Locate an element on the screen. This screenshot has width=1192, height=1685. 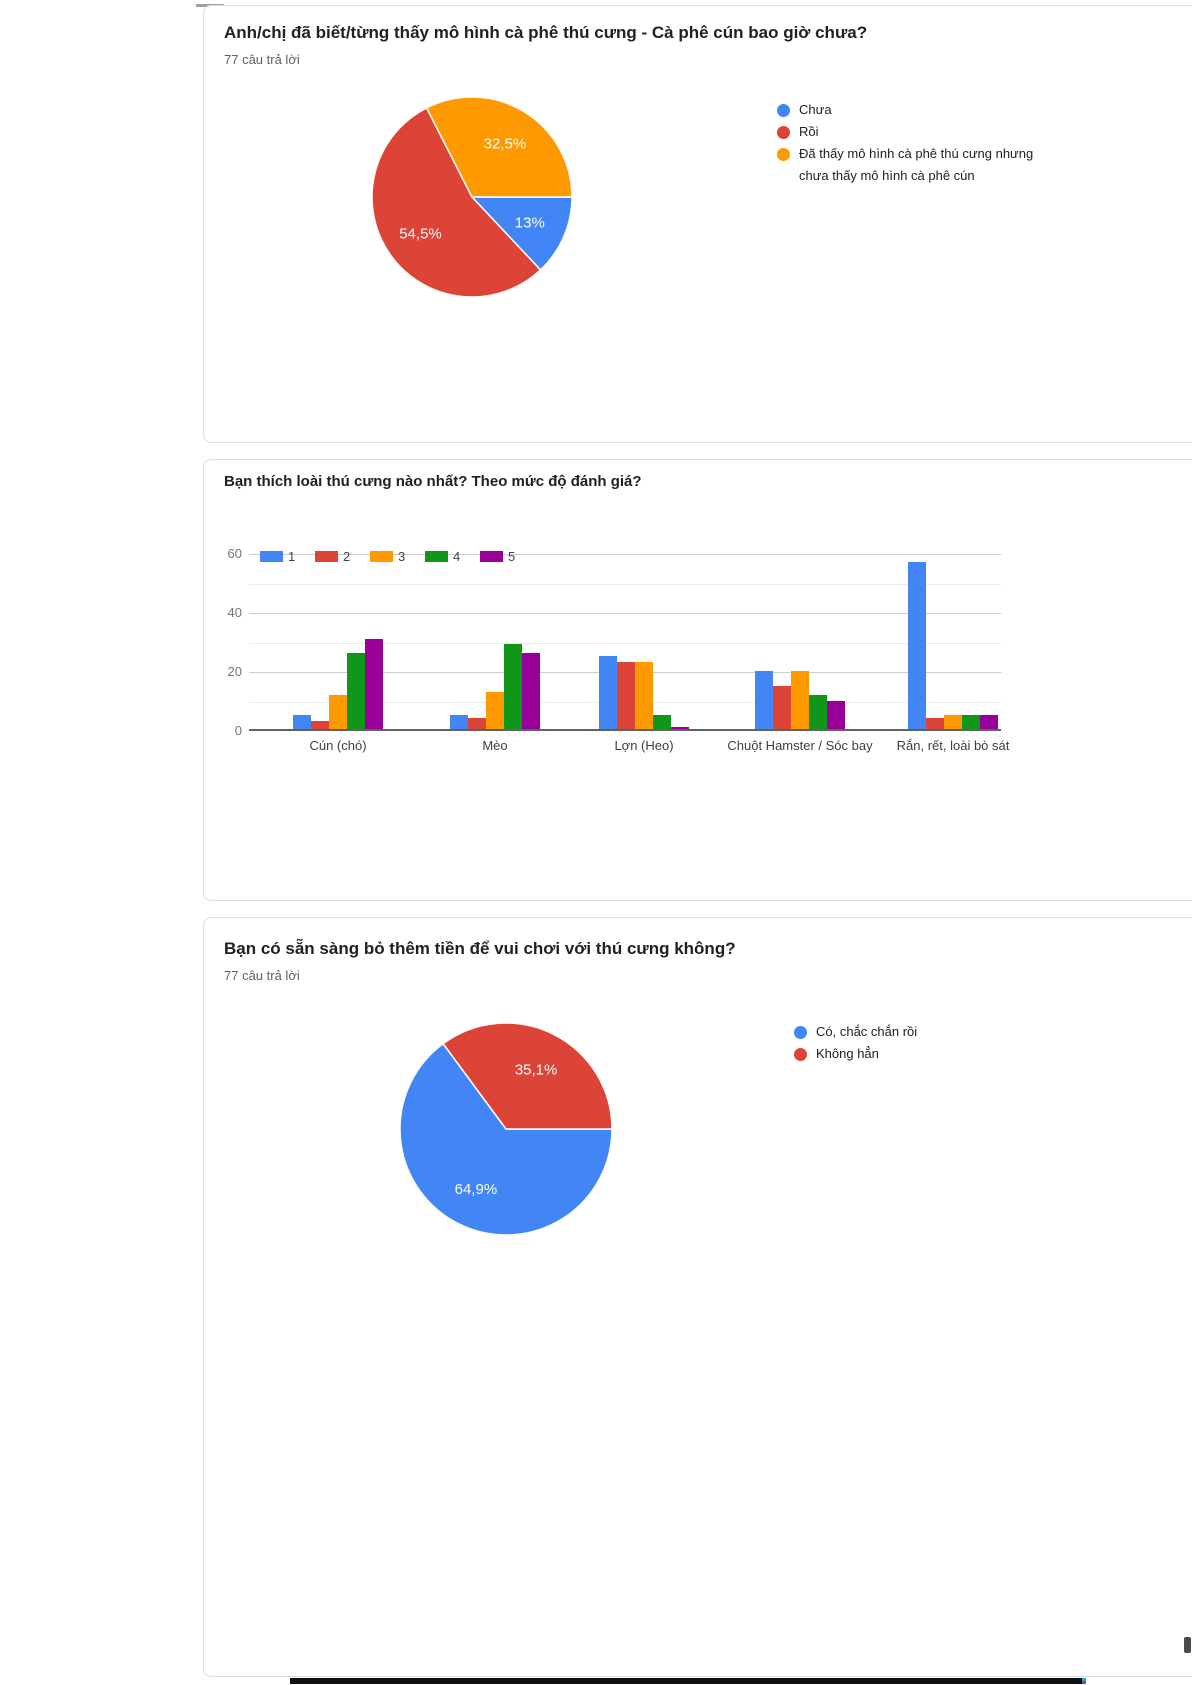
legend-label: Không hẳn is located at coordinates (847, 1053).